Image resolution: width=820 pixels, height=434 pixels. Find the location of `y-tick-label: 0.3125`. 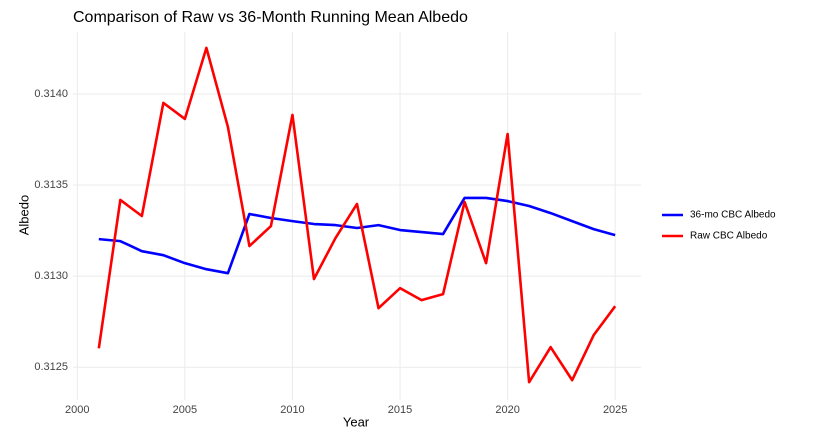

y-tick-label: 0.3125 is located at coordinates (51, 367).